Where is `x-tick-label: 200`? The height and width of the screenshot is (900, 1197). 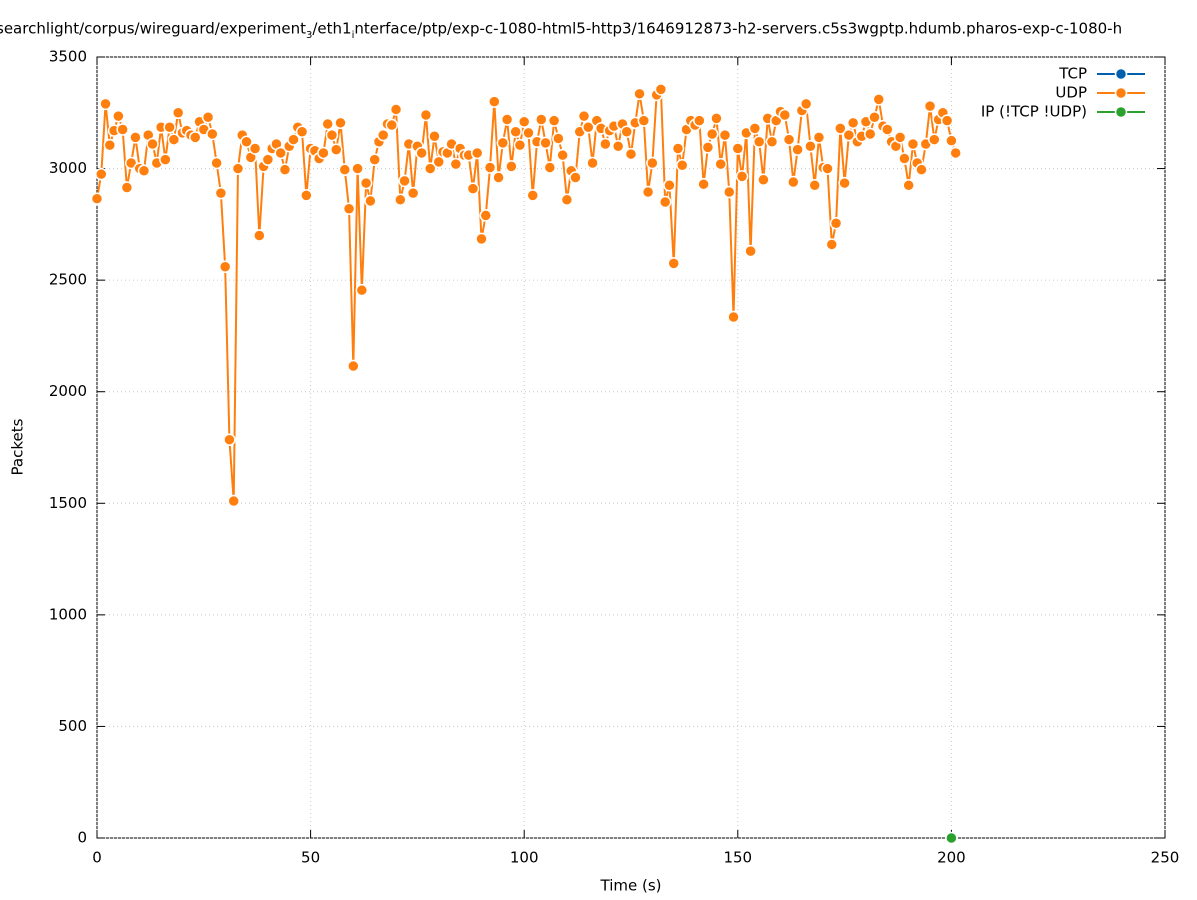
x-tick-label: 200 is located at coordinates (951, 858).